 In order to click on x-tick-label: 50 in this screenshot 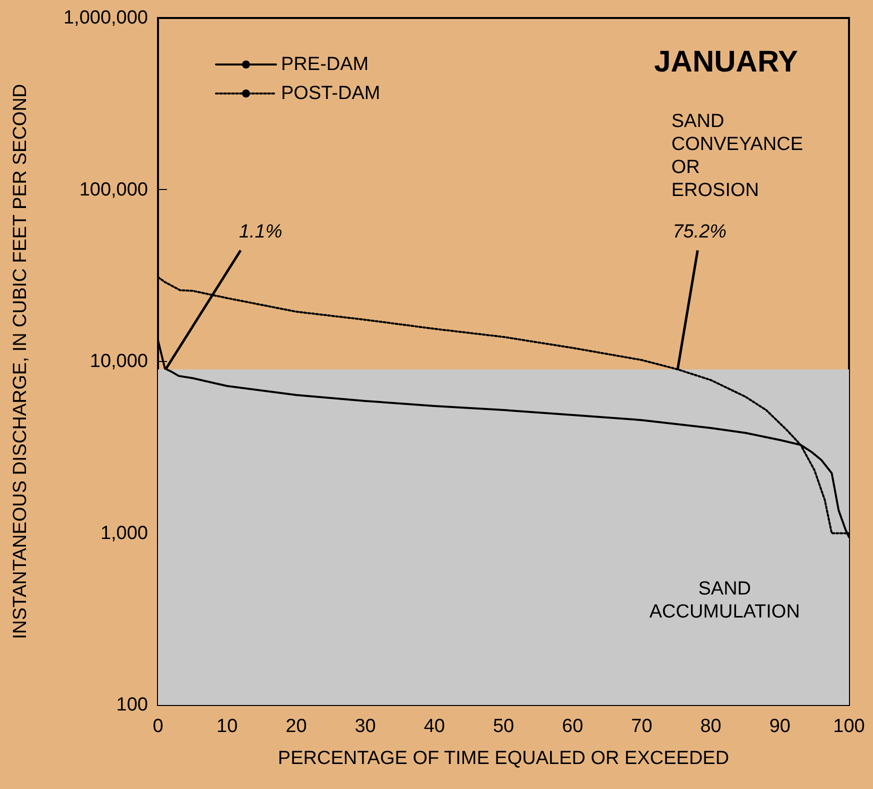, I will do `click(503, 726)`.